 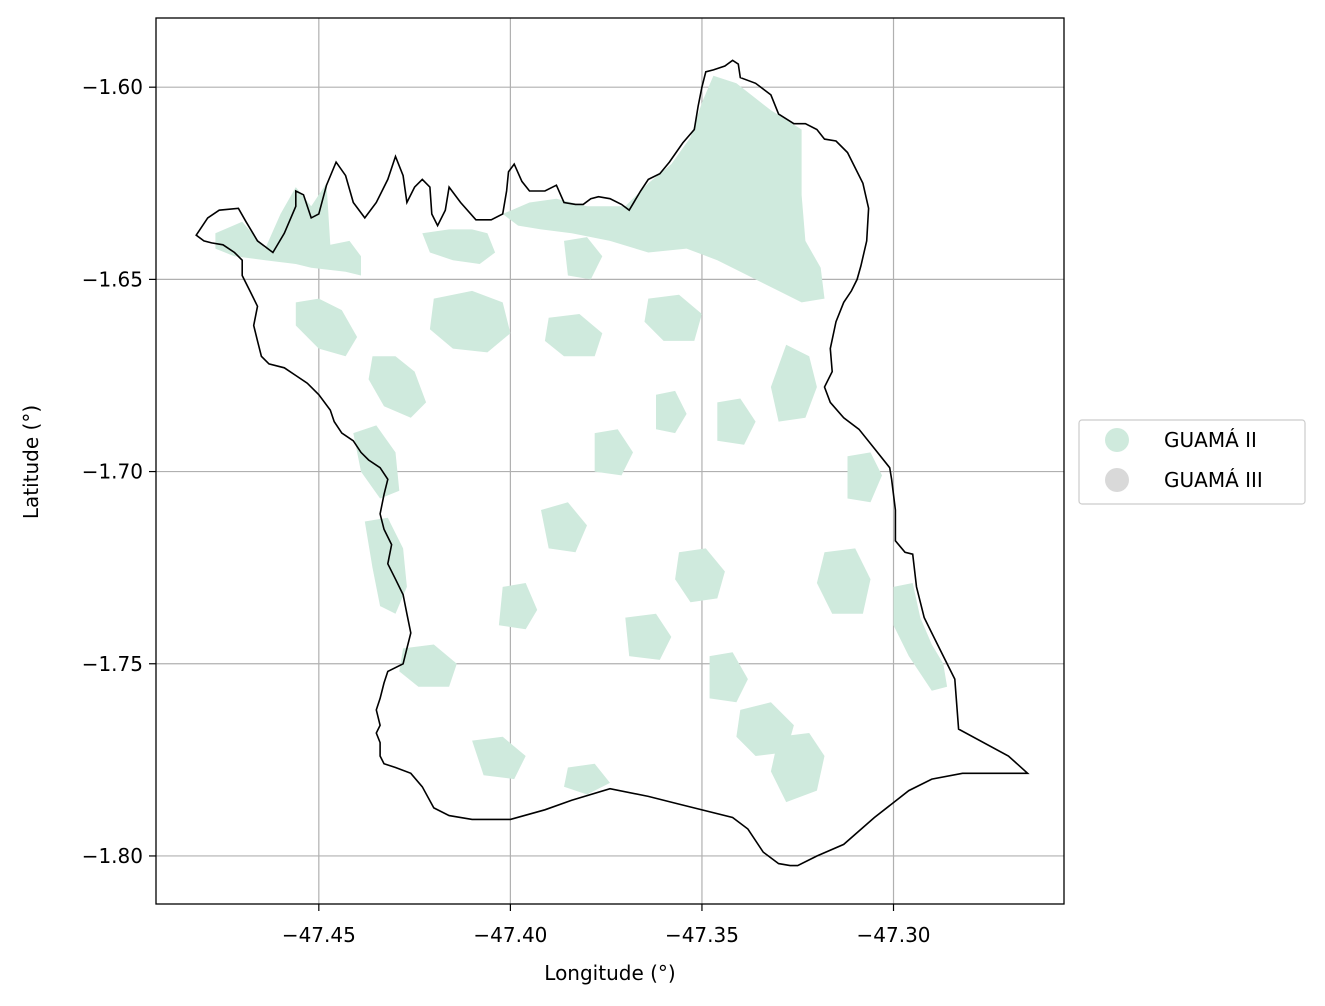 I want to click on y-axis: −1.60 −1.65 −1.70 −1.75 −1.80, so click(x=119, y=471).